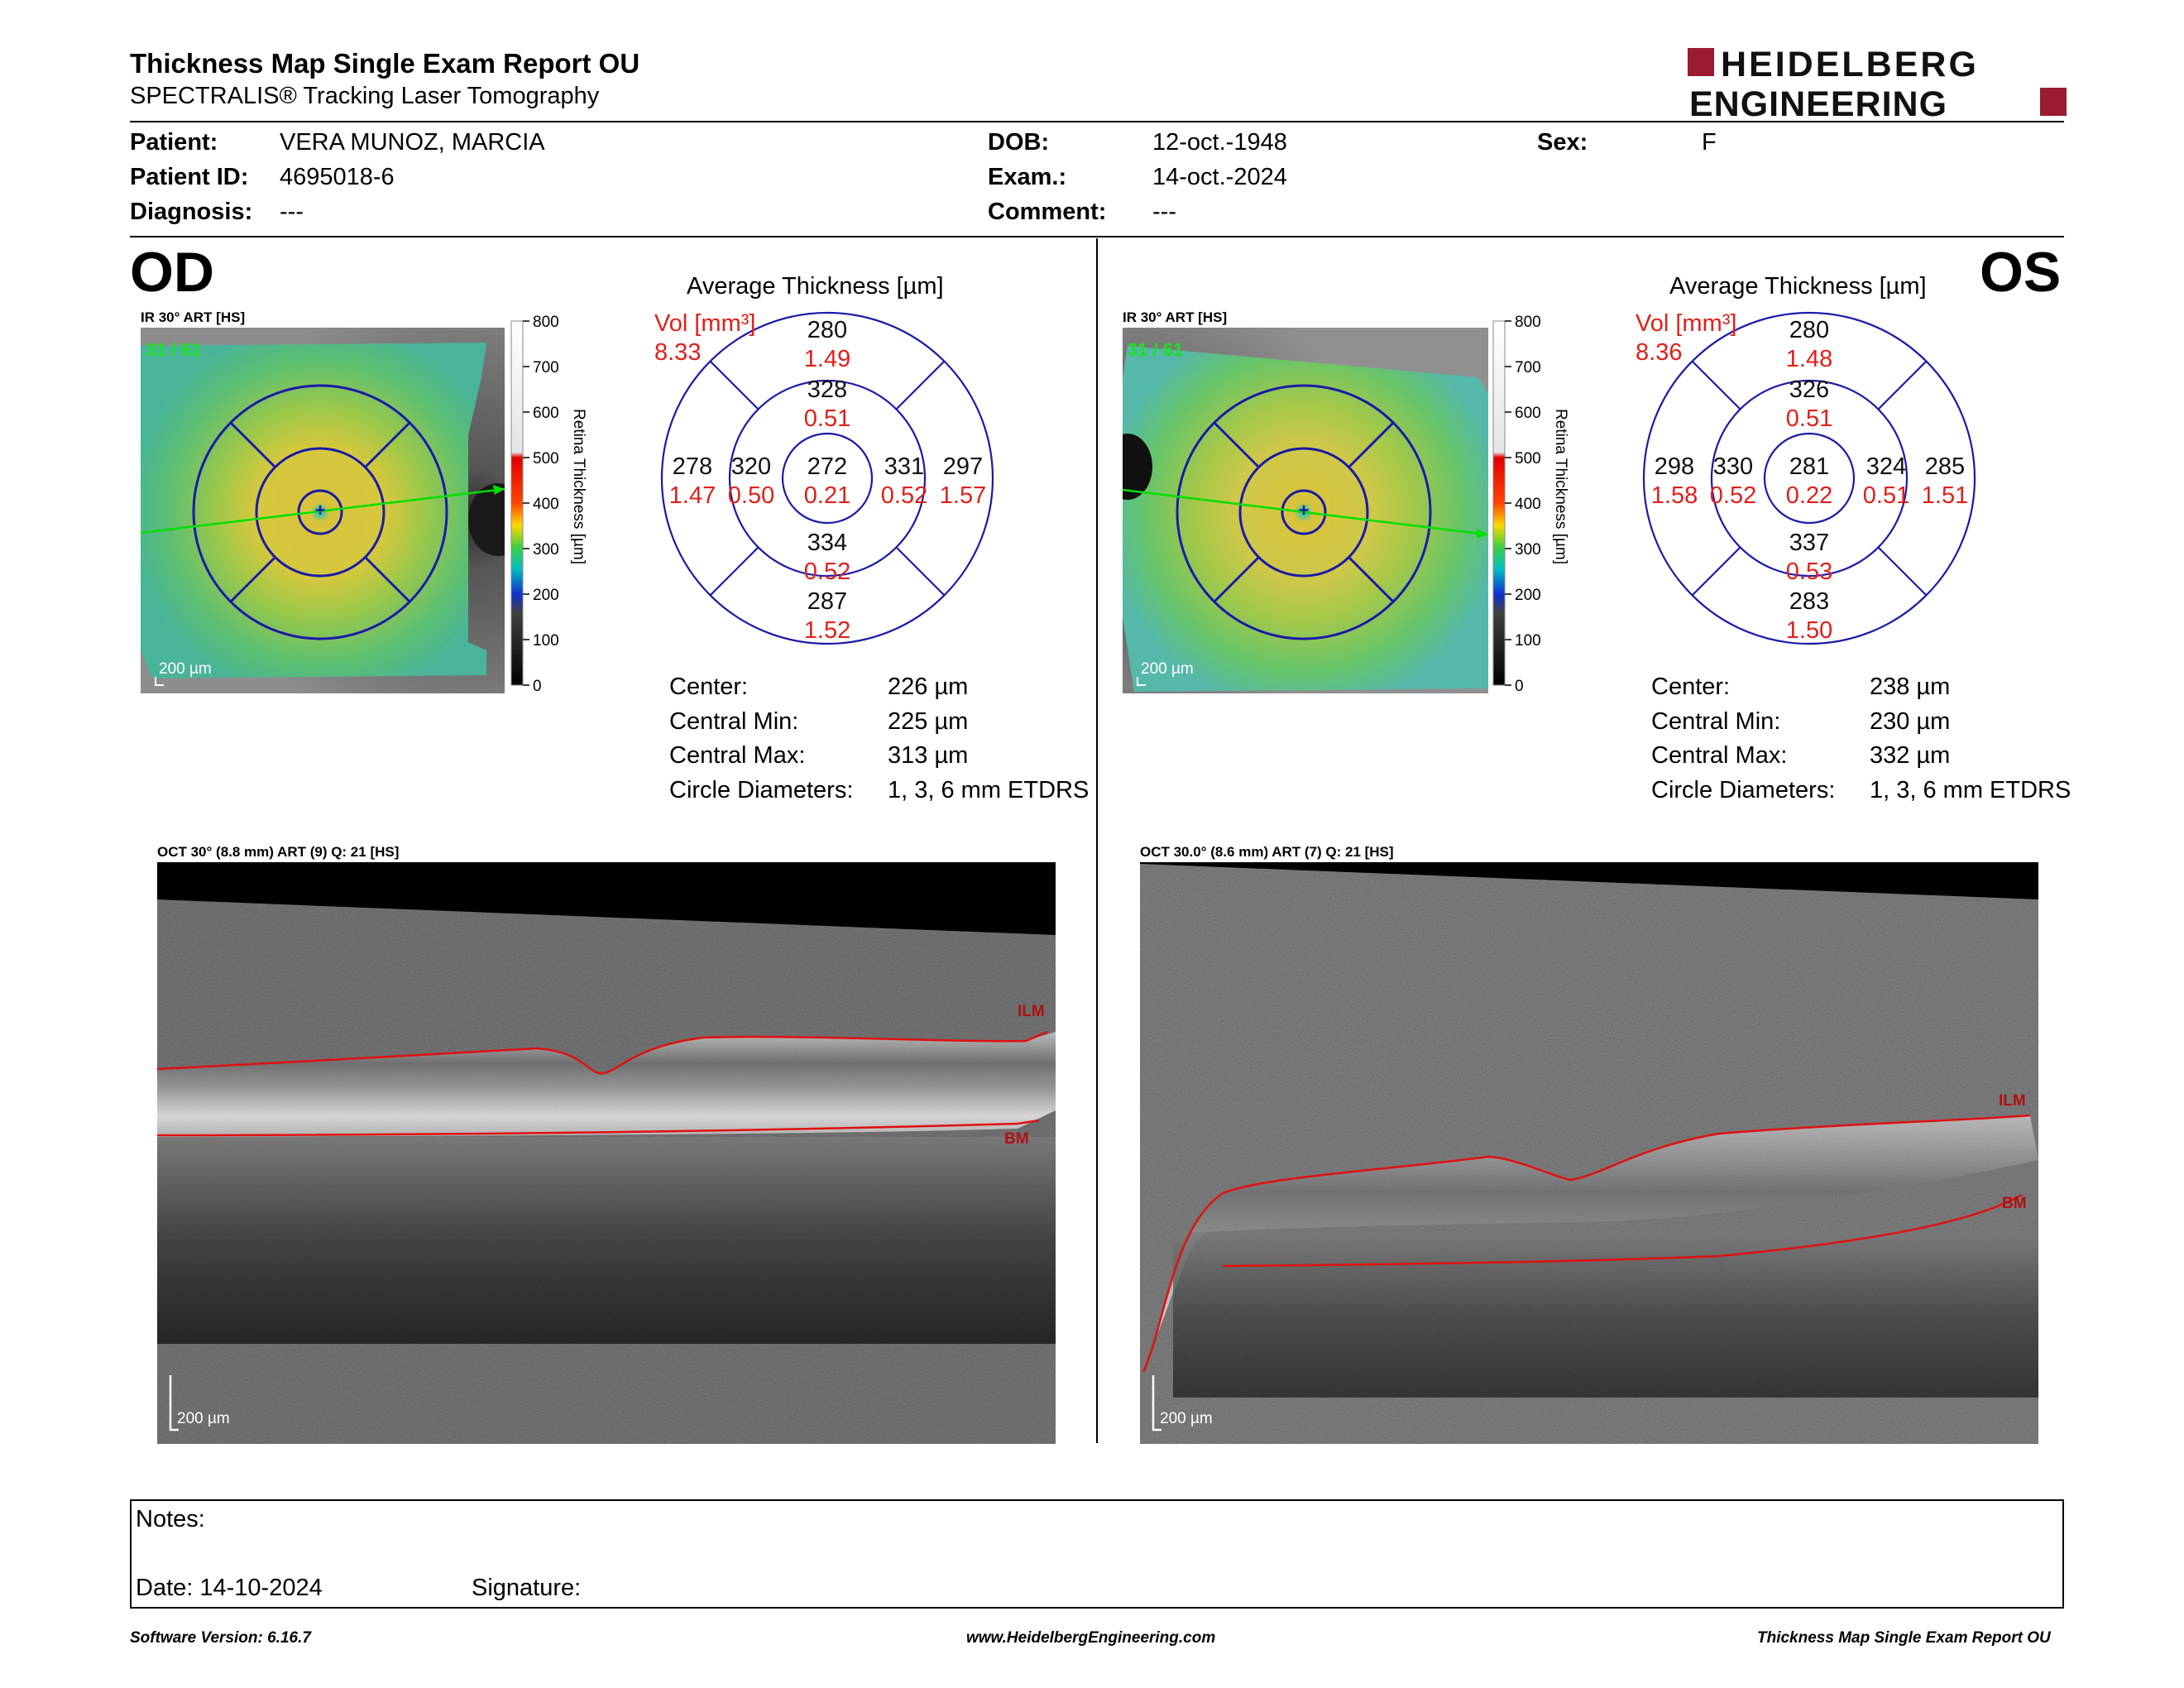 Image resolution: width=2184 pixels, height=1688 pixels. What do you see at coordinates (963, 495) in the screenshot?
I see `od-right-outer-volume: 1.57` at bounding box center [963, 495].